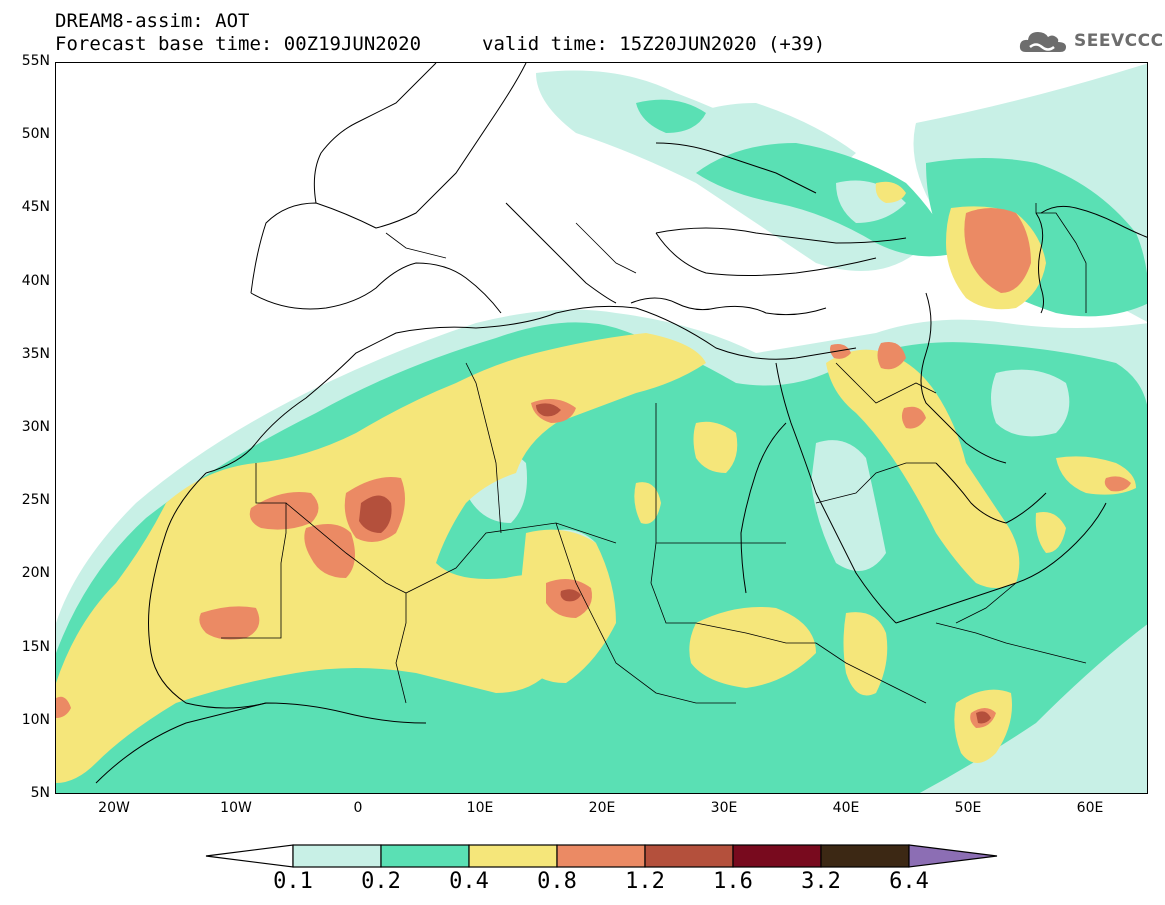 Image resolution: width=1165 pixels, height=905 pixels. What do you see at coordinates (469, 881) in the screenshot?
I see `colorbar-threshold-label: 0.4` at bounding box center [469, 881].